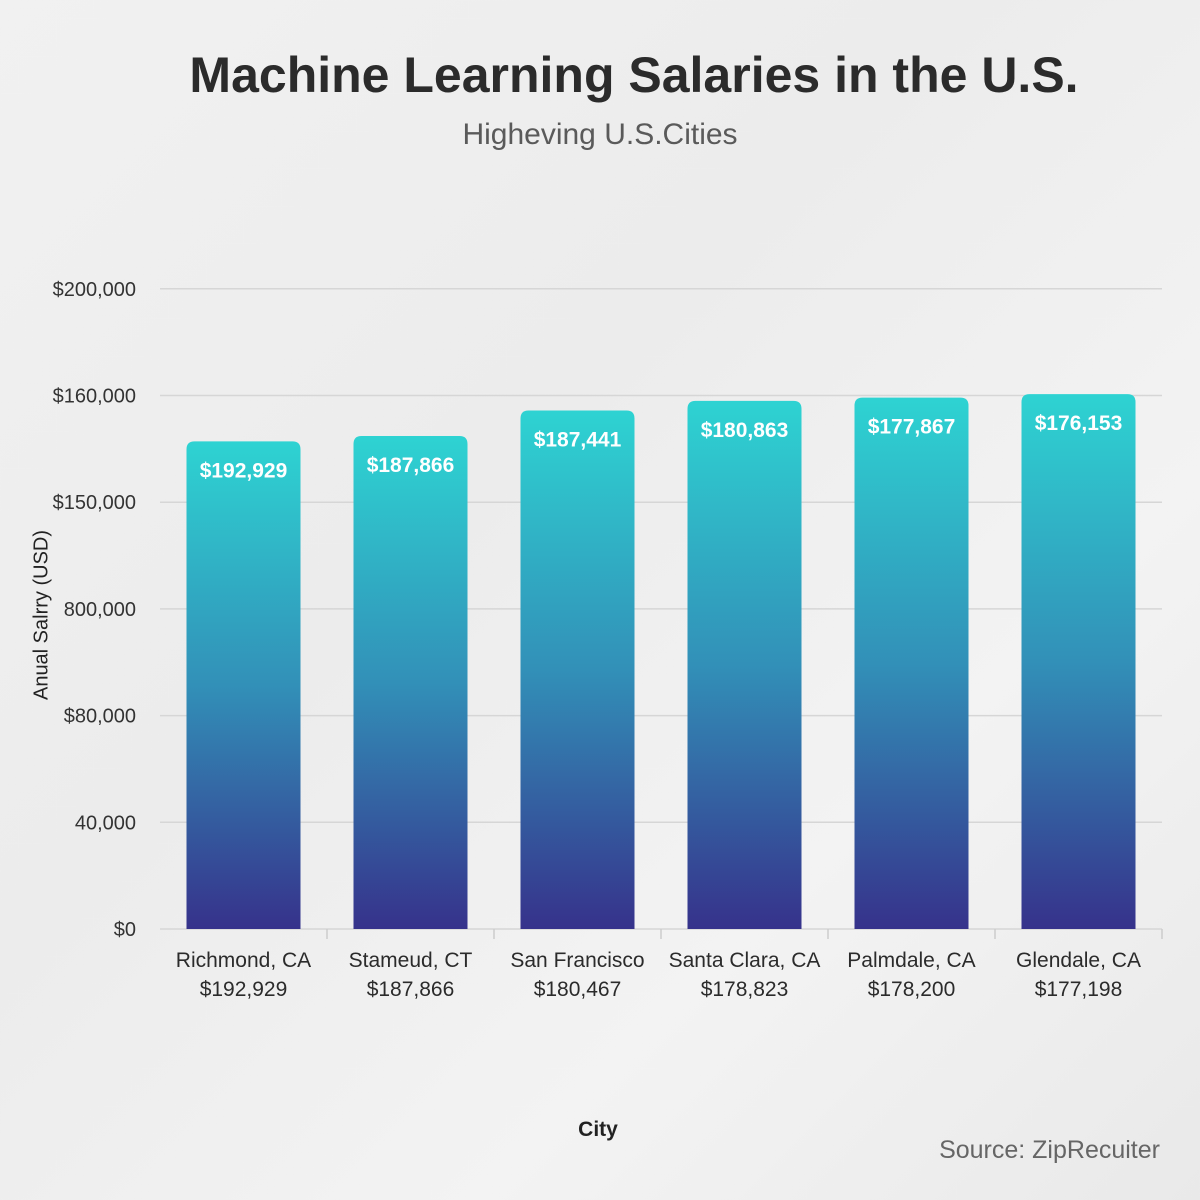 Image resolution: width=1200 pixels, height=1200 pixels. What do you see at coordinates (745, 430) in the screenshot?
I see `bar-value-label: $180,863` at bounding box center [745, 430].